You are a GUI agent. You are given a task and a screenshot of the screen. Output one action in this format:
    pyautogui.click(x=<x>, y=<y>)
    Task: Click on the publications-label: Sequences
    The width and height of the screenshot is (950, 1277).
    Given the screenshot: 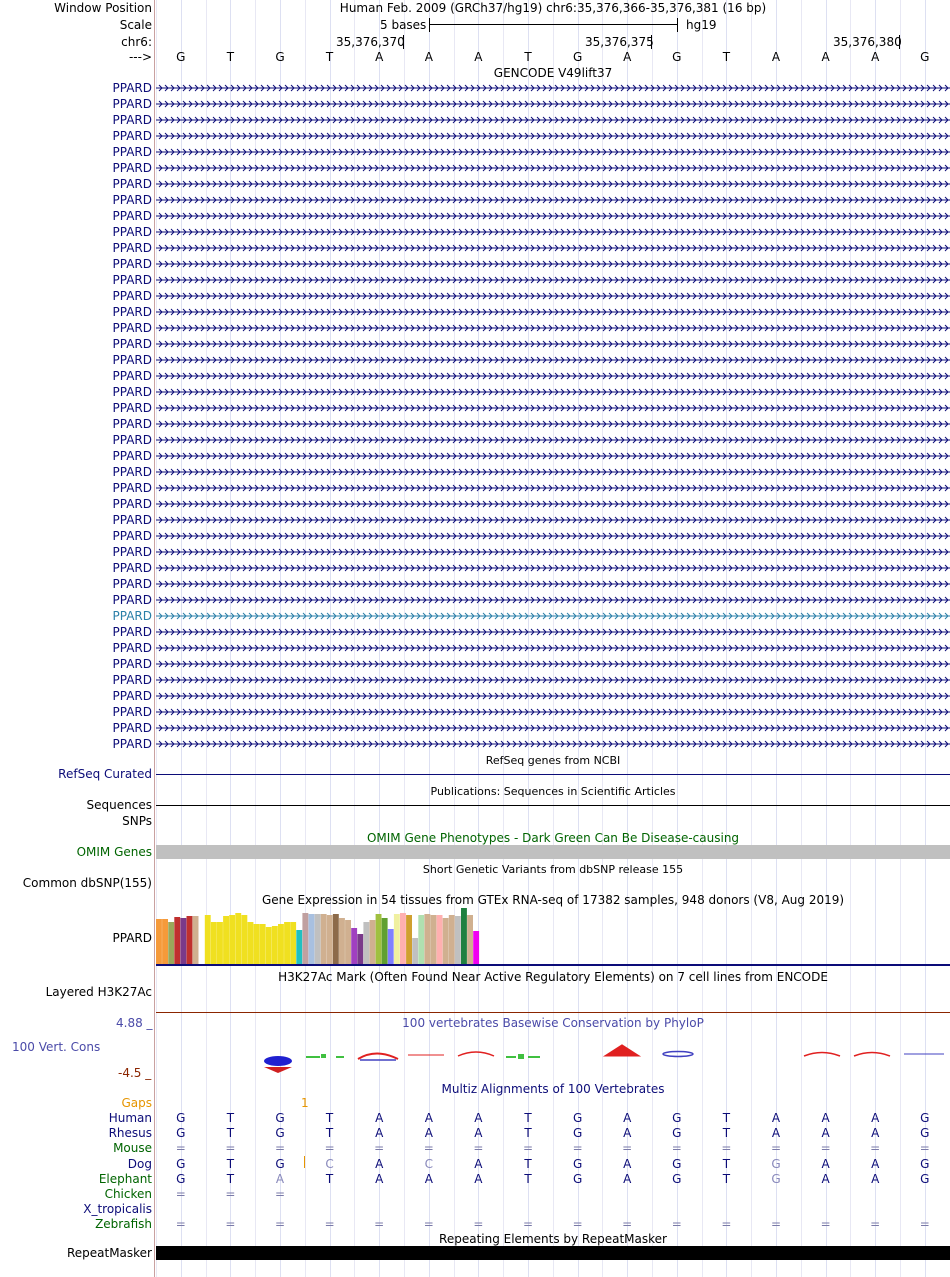 What is the action you would take?
    pyautogui.click(x=119, y=805)
    